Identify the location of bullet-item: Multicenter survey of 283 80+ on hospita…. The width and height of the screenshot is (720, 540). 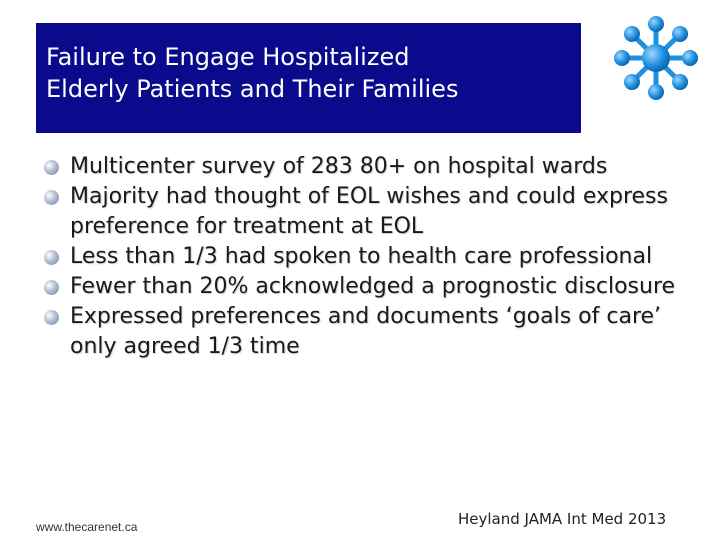
(364, 167).